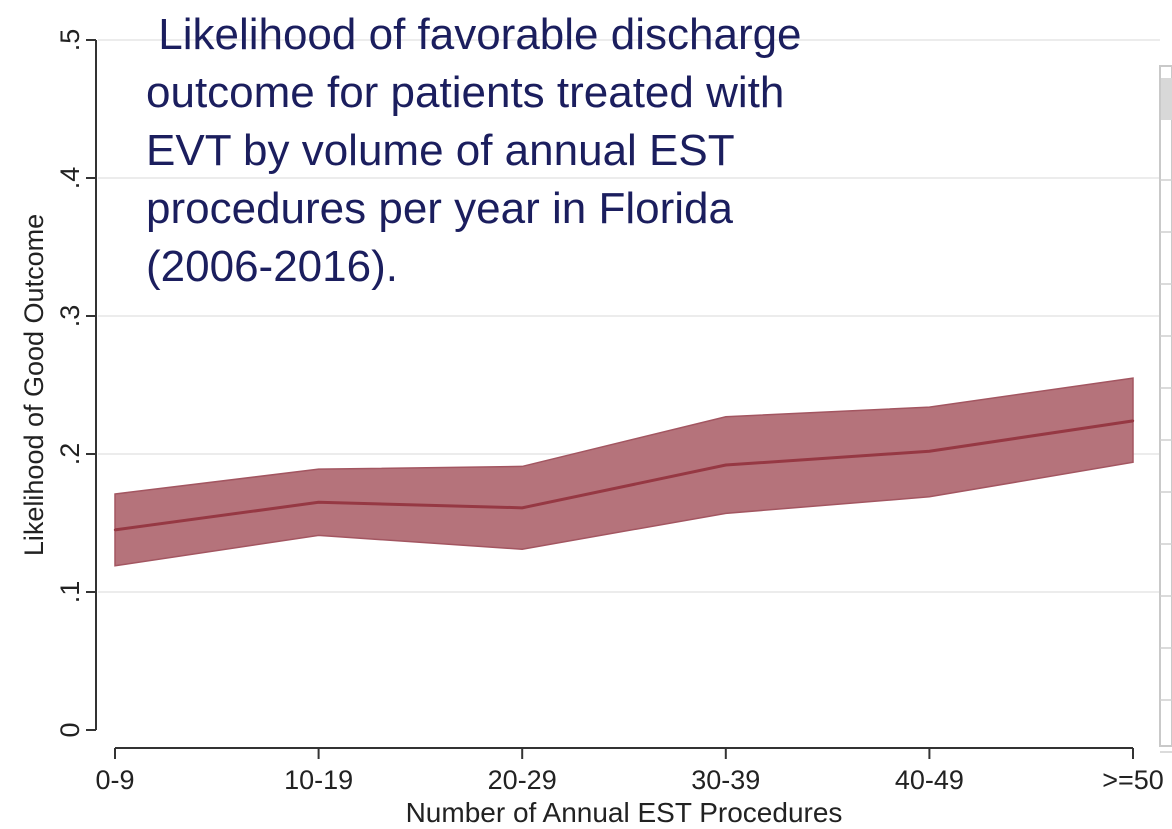 The height and width of the screenshot is (829, 1172). Describe the element at coordinates (318, 780) in the screenshot. I see `x-tick-label-1: 10-19` at that location.